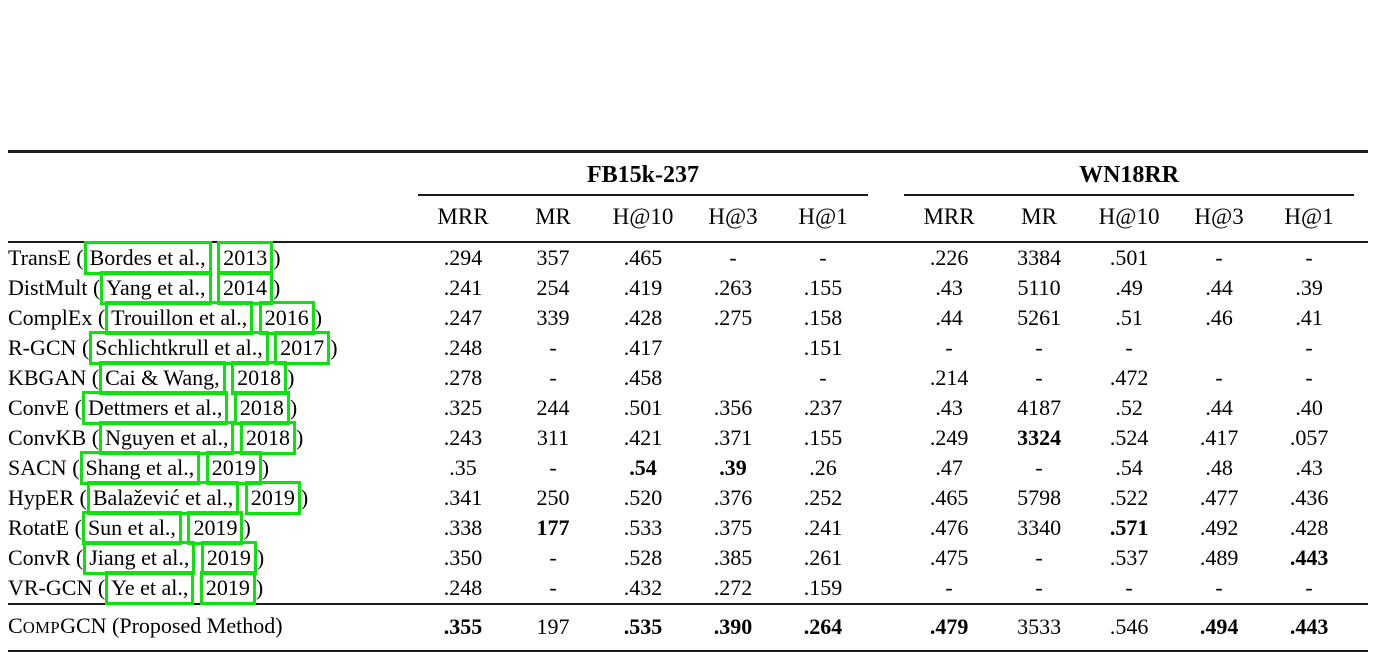  Describe the element at coordinates (1129, 437) in the screenshot. I see `wn18rr-h10-cell: .524` at that location.